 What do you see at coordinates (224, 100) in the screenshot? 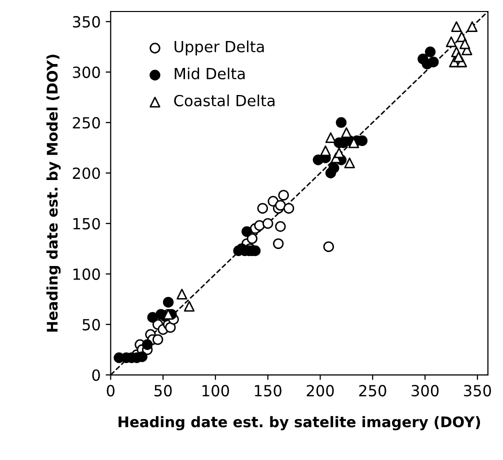
I see `legend-label: Coastal Delta` at bounding box center [224, 100].